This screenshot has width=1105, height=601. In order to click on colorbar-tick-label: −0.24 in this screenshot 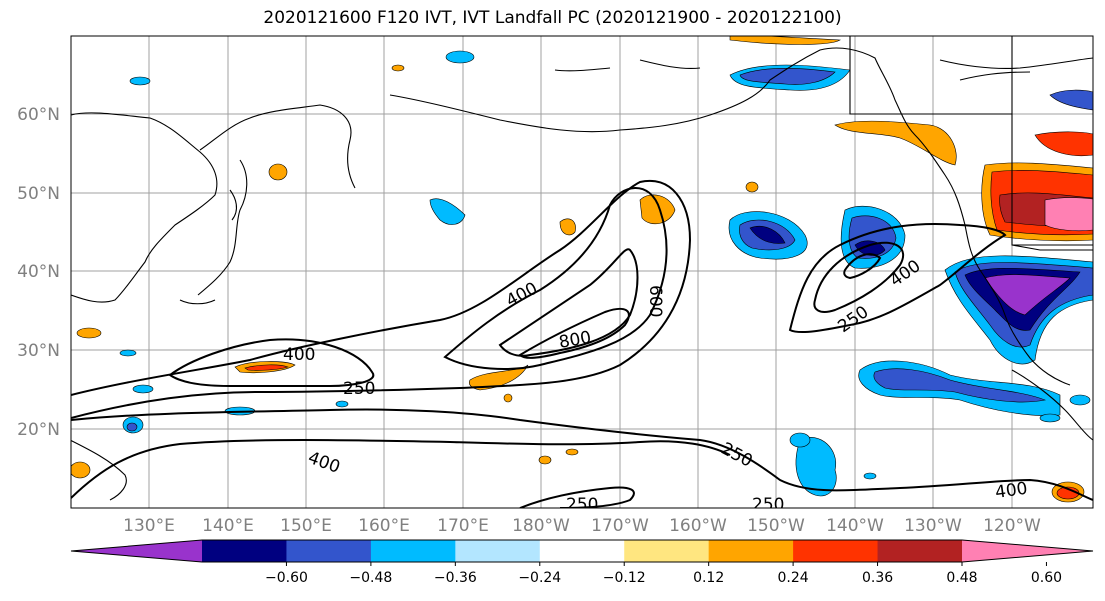, I will do `click(539, 578)`.